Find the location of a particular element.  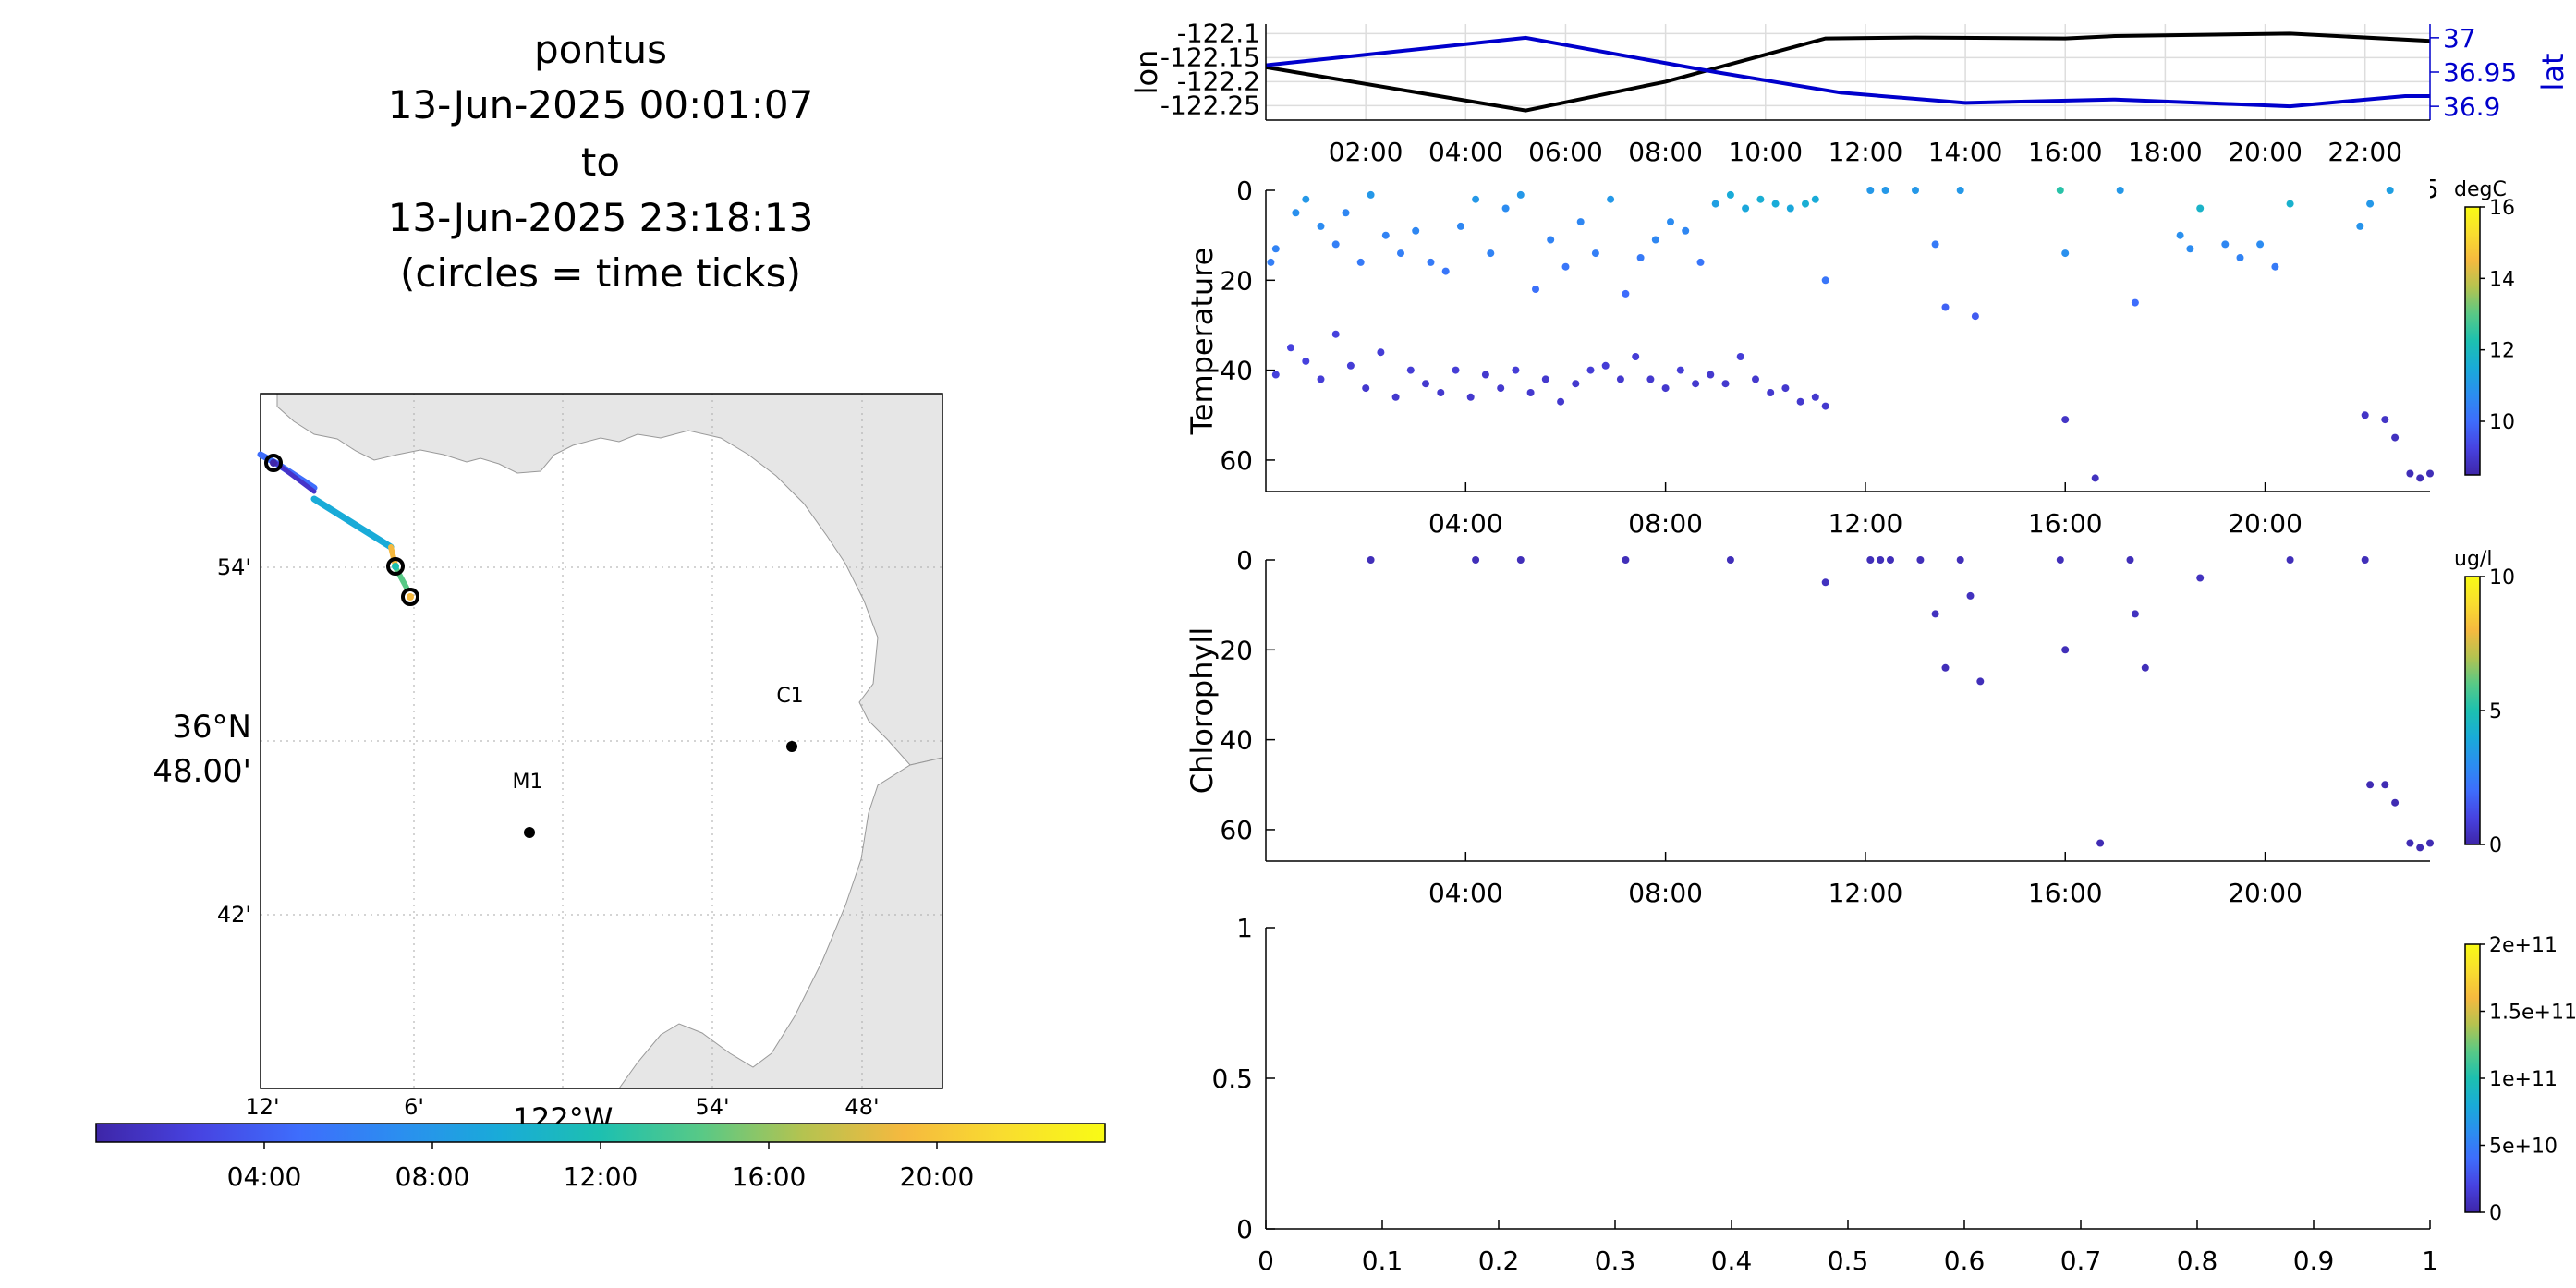

map-lat-main-tick-deg: 36°N is located at coordinates (211, 727).